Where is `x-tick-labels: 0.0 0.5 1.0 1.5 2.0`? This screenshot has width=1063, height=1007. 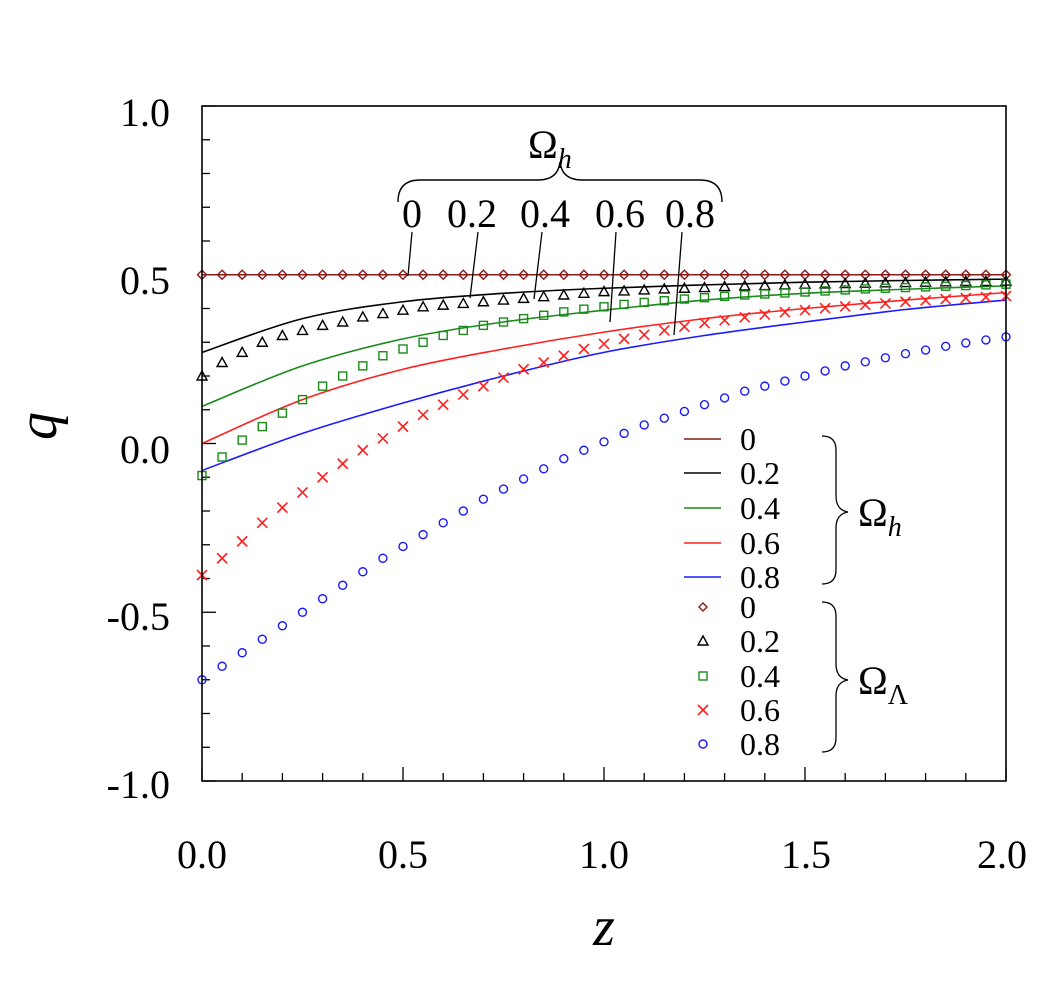 x-tick-labels: 0.0 0.5 1.0 1.5 2.0 is located at coordinates (602, 854).